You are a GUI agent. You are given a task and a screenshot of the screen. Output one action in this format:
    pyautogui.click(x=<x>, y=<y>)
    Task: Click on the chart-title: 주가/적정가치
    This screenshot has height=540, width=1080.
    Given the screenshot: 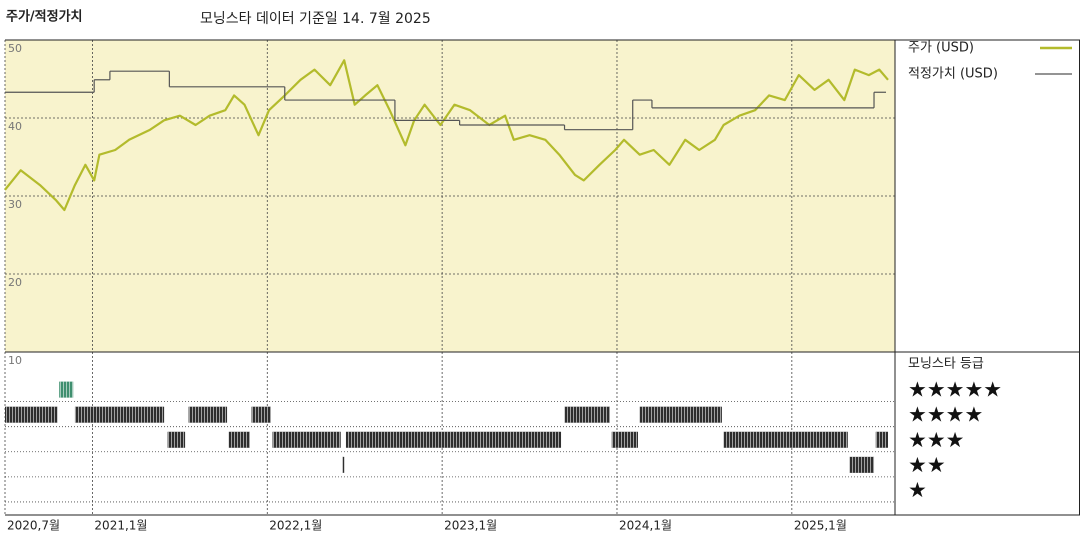 What is the action you would take?
    pyautogui.click(x=44, y=17)
    